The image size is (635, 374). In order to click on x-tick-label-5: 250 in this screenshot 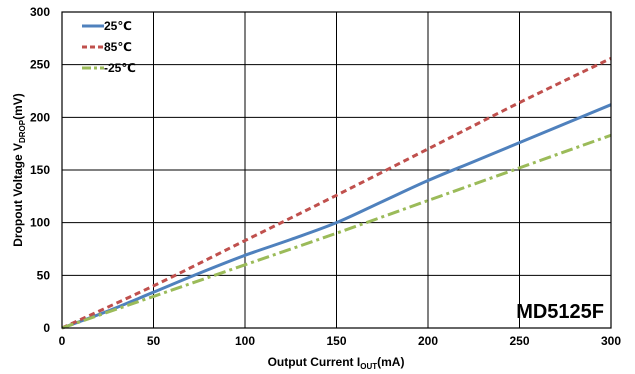, I will do `click(519, 341)`.